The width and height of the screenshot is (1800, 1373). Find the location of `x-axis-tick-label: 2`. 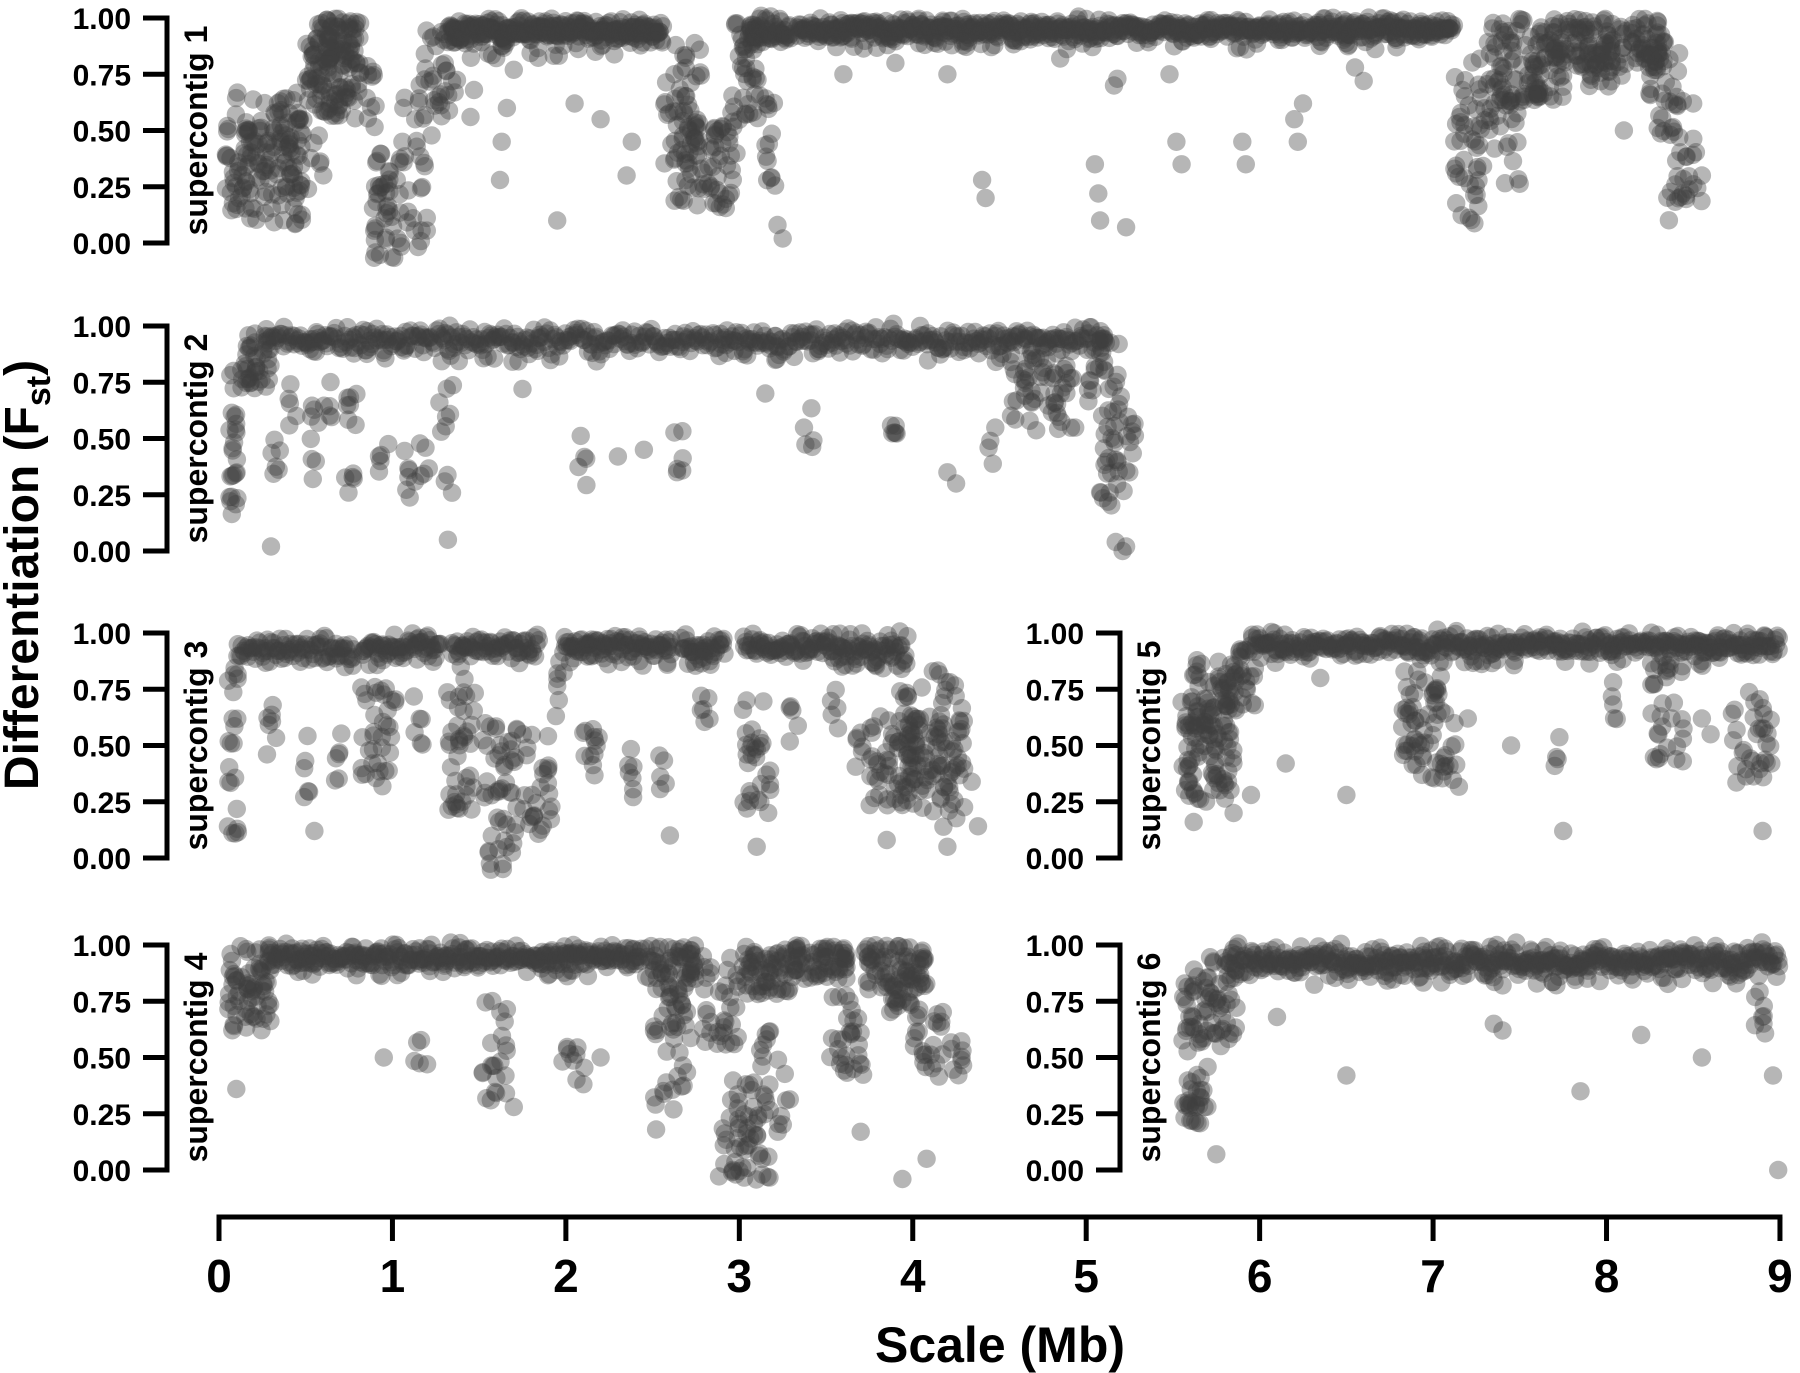

x-axis-tick-label: 2 is located at coordinates (566, 1276).